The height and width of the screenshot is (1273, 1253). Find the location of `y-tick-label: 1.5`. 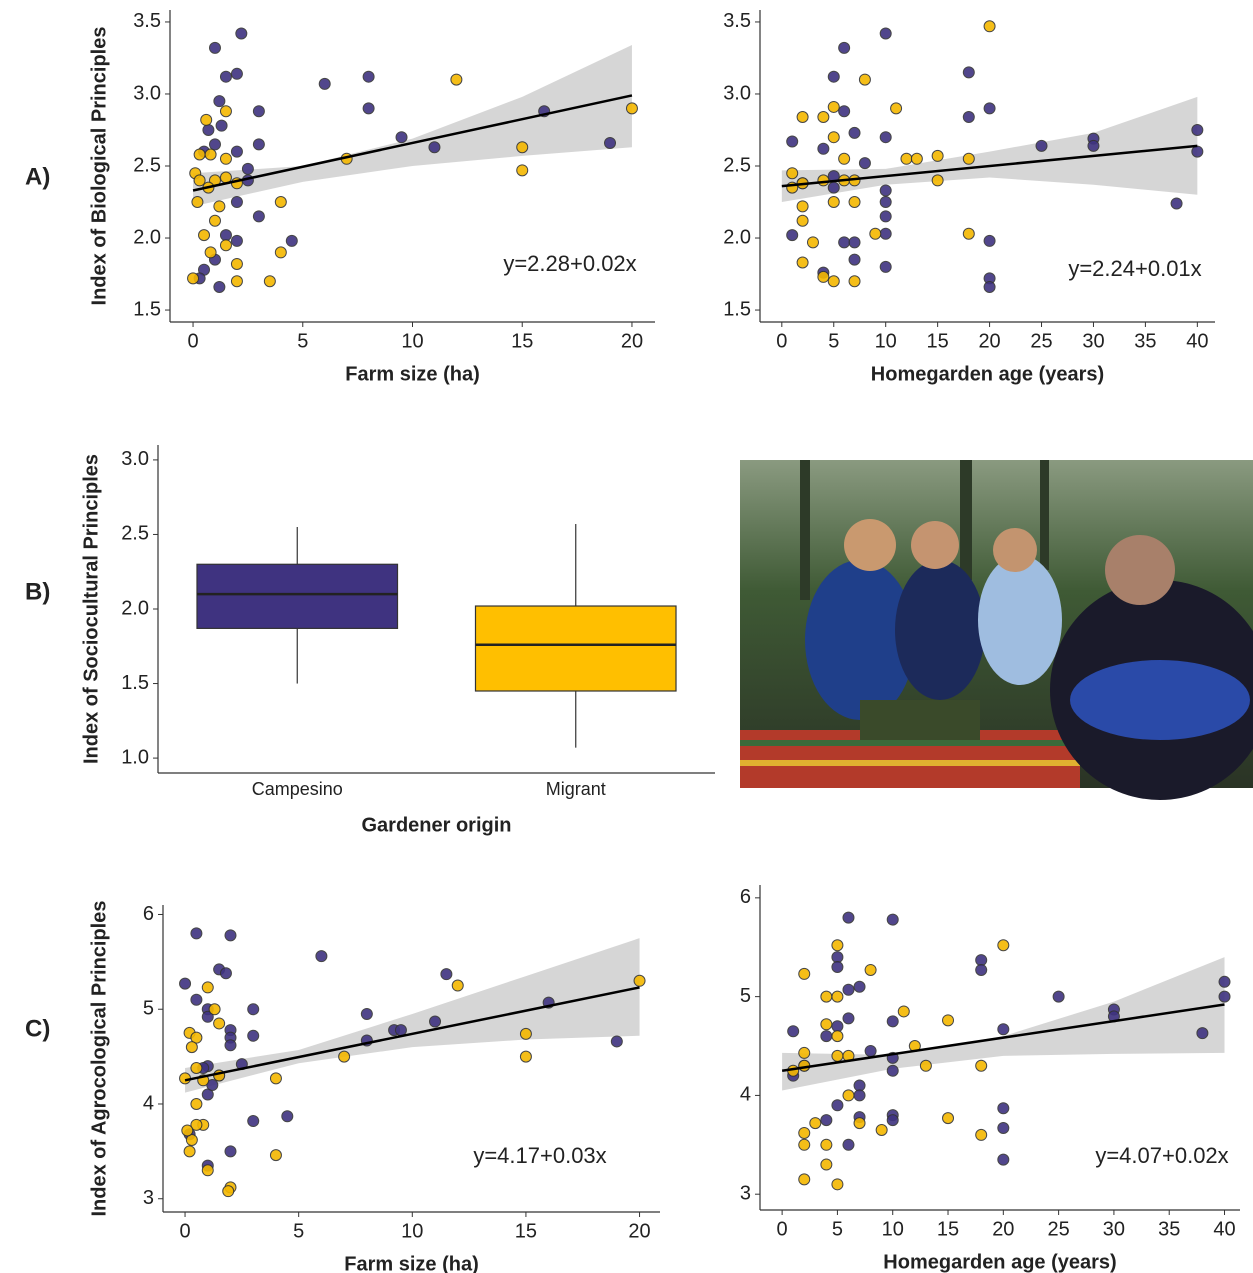

y-tick-label: 1.5 is located at coordinates (737, 309).